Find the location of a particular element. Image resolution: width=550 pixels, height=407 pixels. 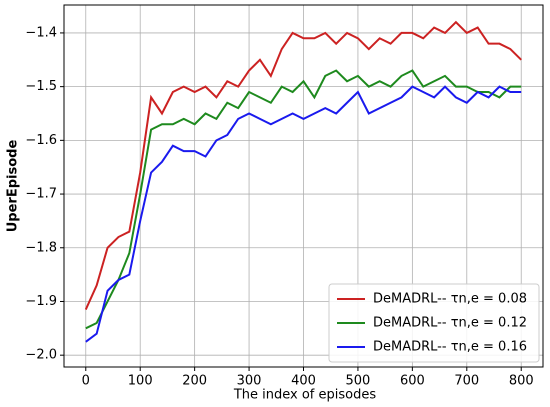

x-tick-label: 200 is located at coordinates (194, 381).